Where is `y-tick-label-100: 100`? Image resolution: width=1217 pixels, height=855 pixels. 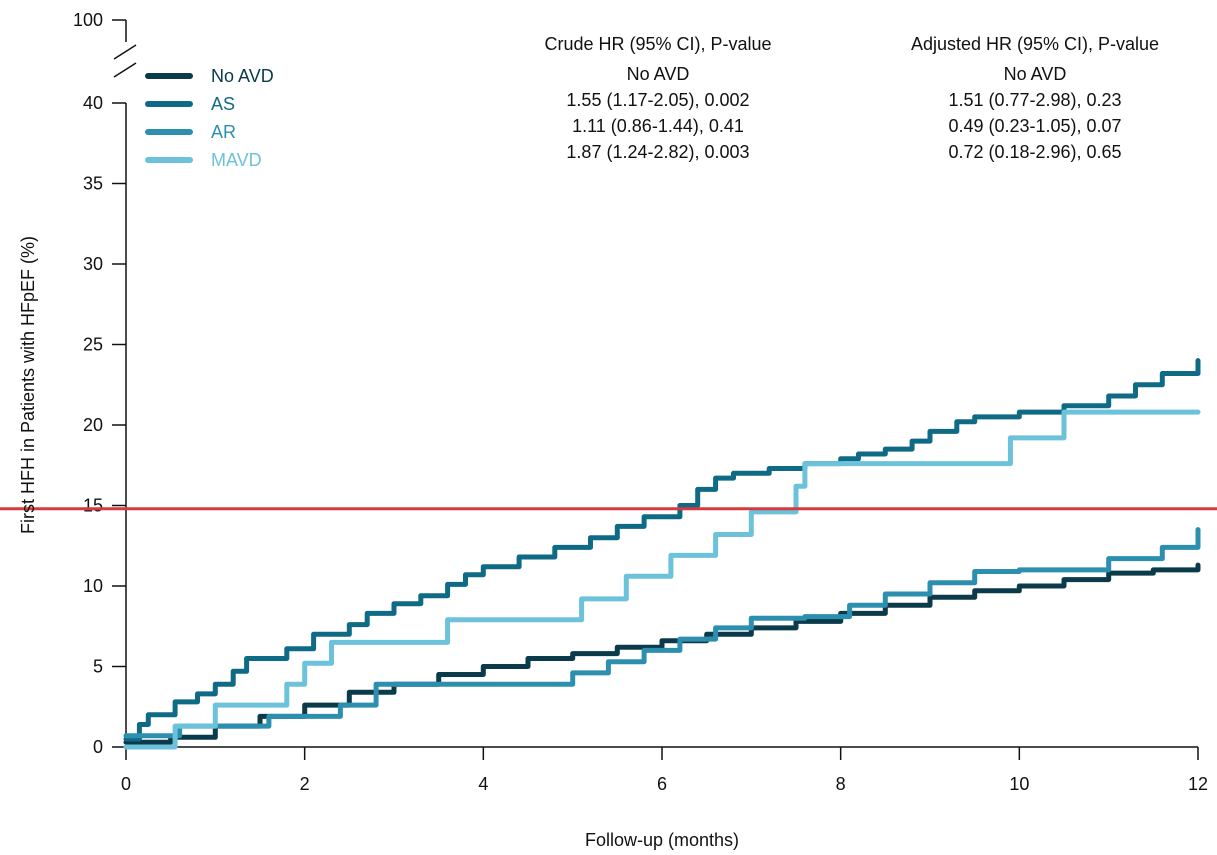 y-tick-label-100: 100 is located at coordinates (88, 20).